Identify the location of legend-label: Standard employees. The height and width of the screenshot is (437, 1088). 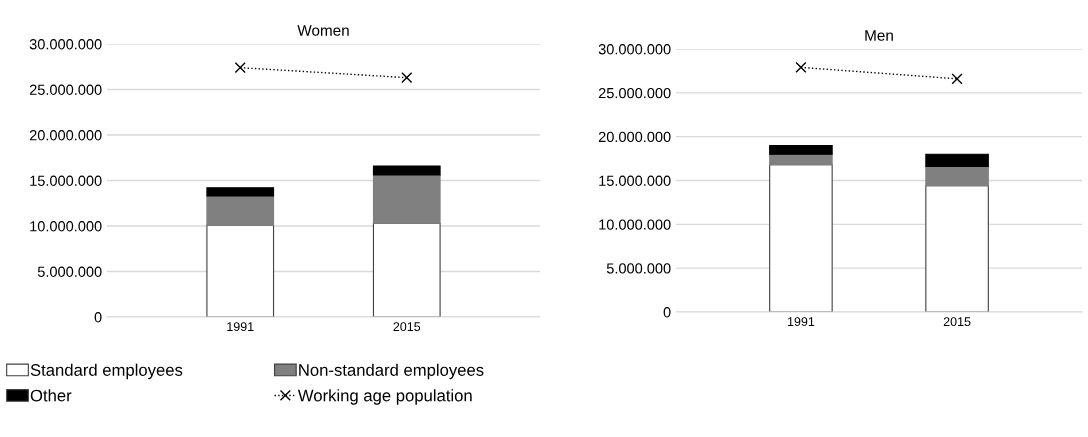
(106, 371).